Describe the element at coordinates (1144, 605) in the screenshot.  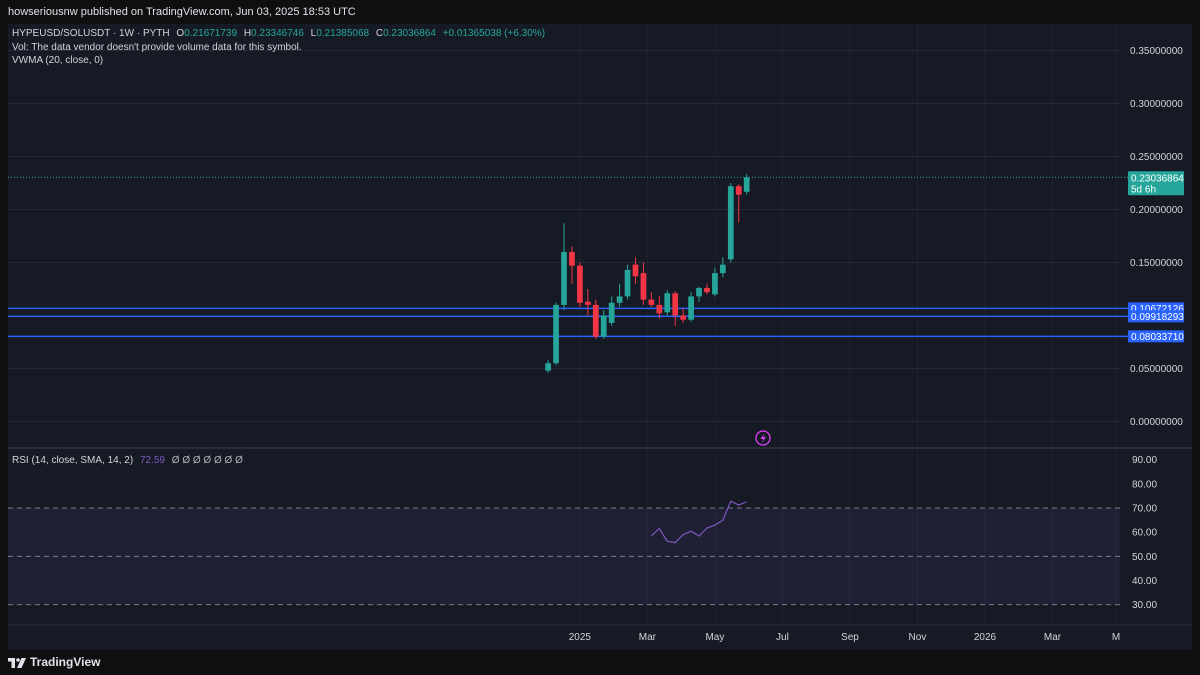
I see `rsi-tick-label: 30.00` at that location.